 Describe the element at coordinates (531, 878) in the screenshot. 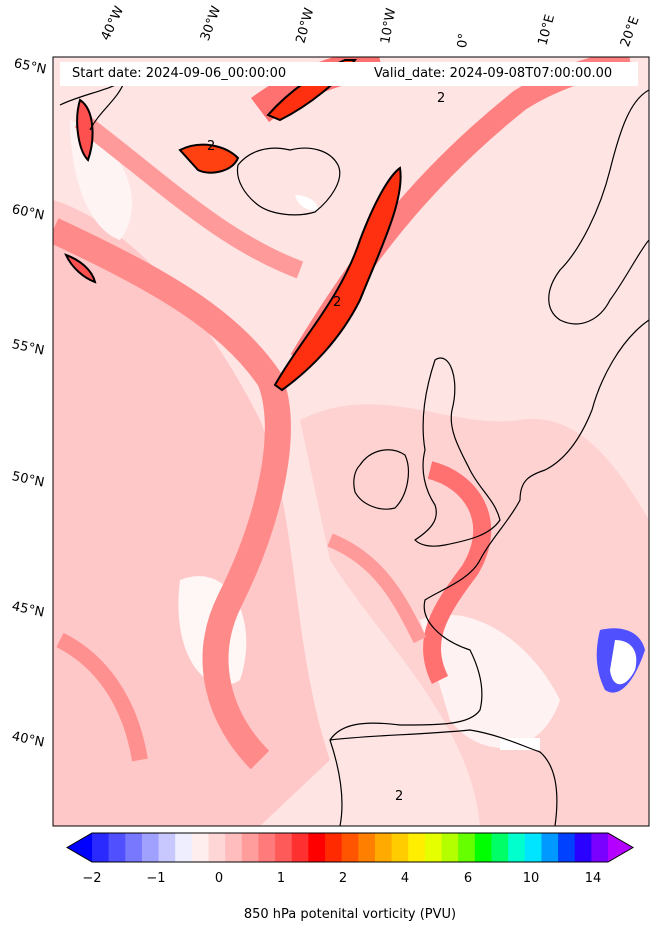

I see `colorbar-tick-label: 10` at that location.